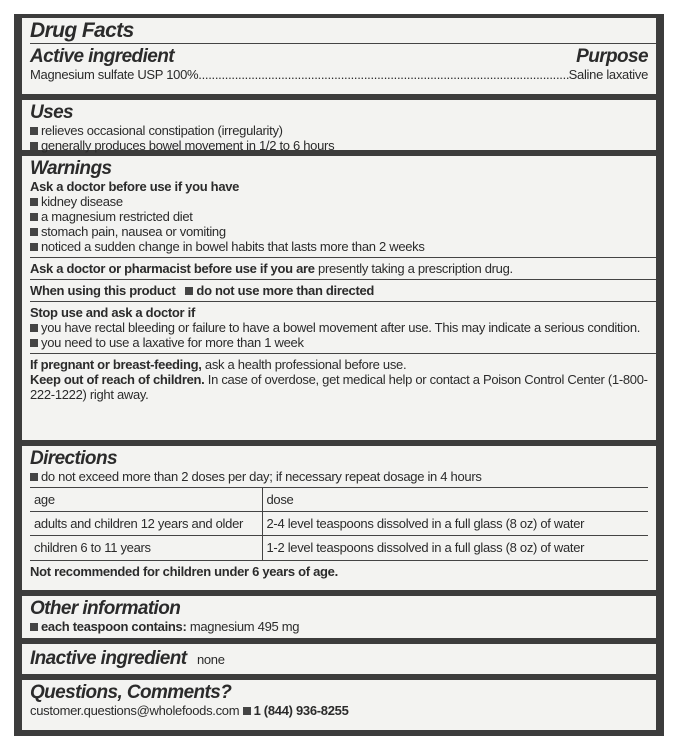  What do you see at coordinates (82, 30) in the screenshot?
I see `drug-facts-title: Drug Facts` at bounding box center [82, 30].